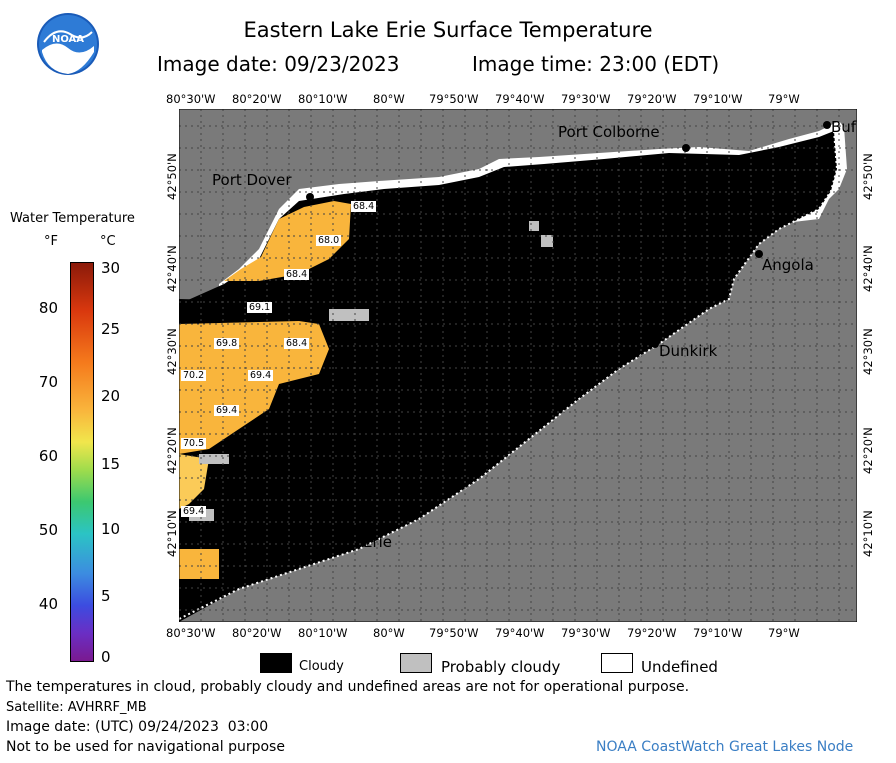 This screenshot has width=896, height=763. I want to click on noaa-logo-icon: NOAA, so click(68, 44).